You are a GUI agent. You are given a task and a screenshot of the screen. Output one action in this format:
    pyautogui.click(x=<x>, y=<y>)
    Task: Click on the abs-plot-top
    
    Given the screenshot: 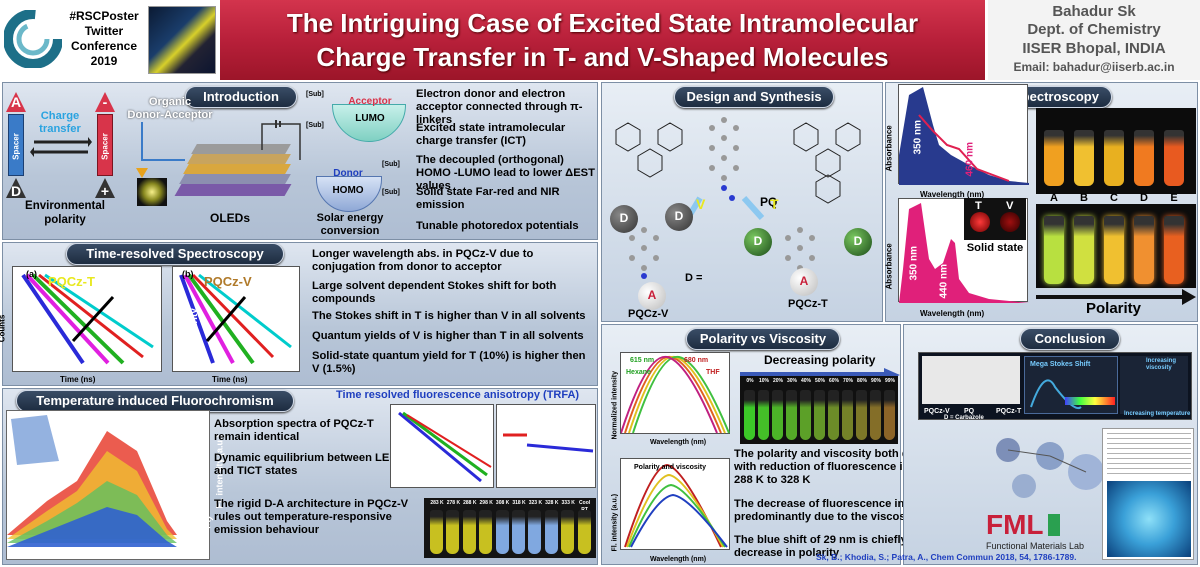 What is the action you would take?
    pyautogui.click(x=963, y=134)
    